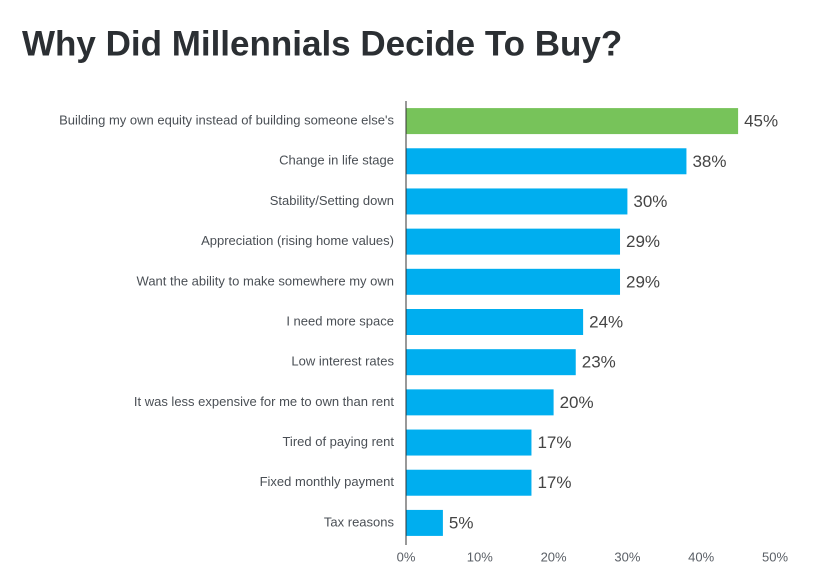 Image resolution: width=822 pixels, height=575 pixels. What do you see at coordinates (336, 160) in the screenshot?
I see `category-label: Change in life stage` at bounding box center [336, 160].